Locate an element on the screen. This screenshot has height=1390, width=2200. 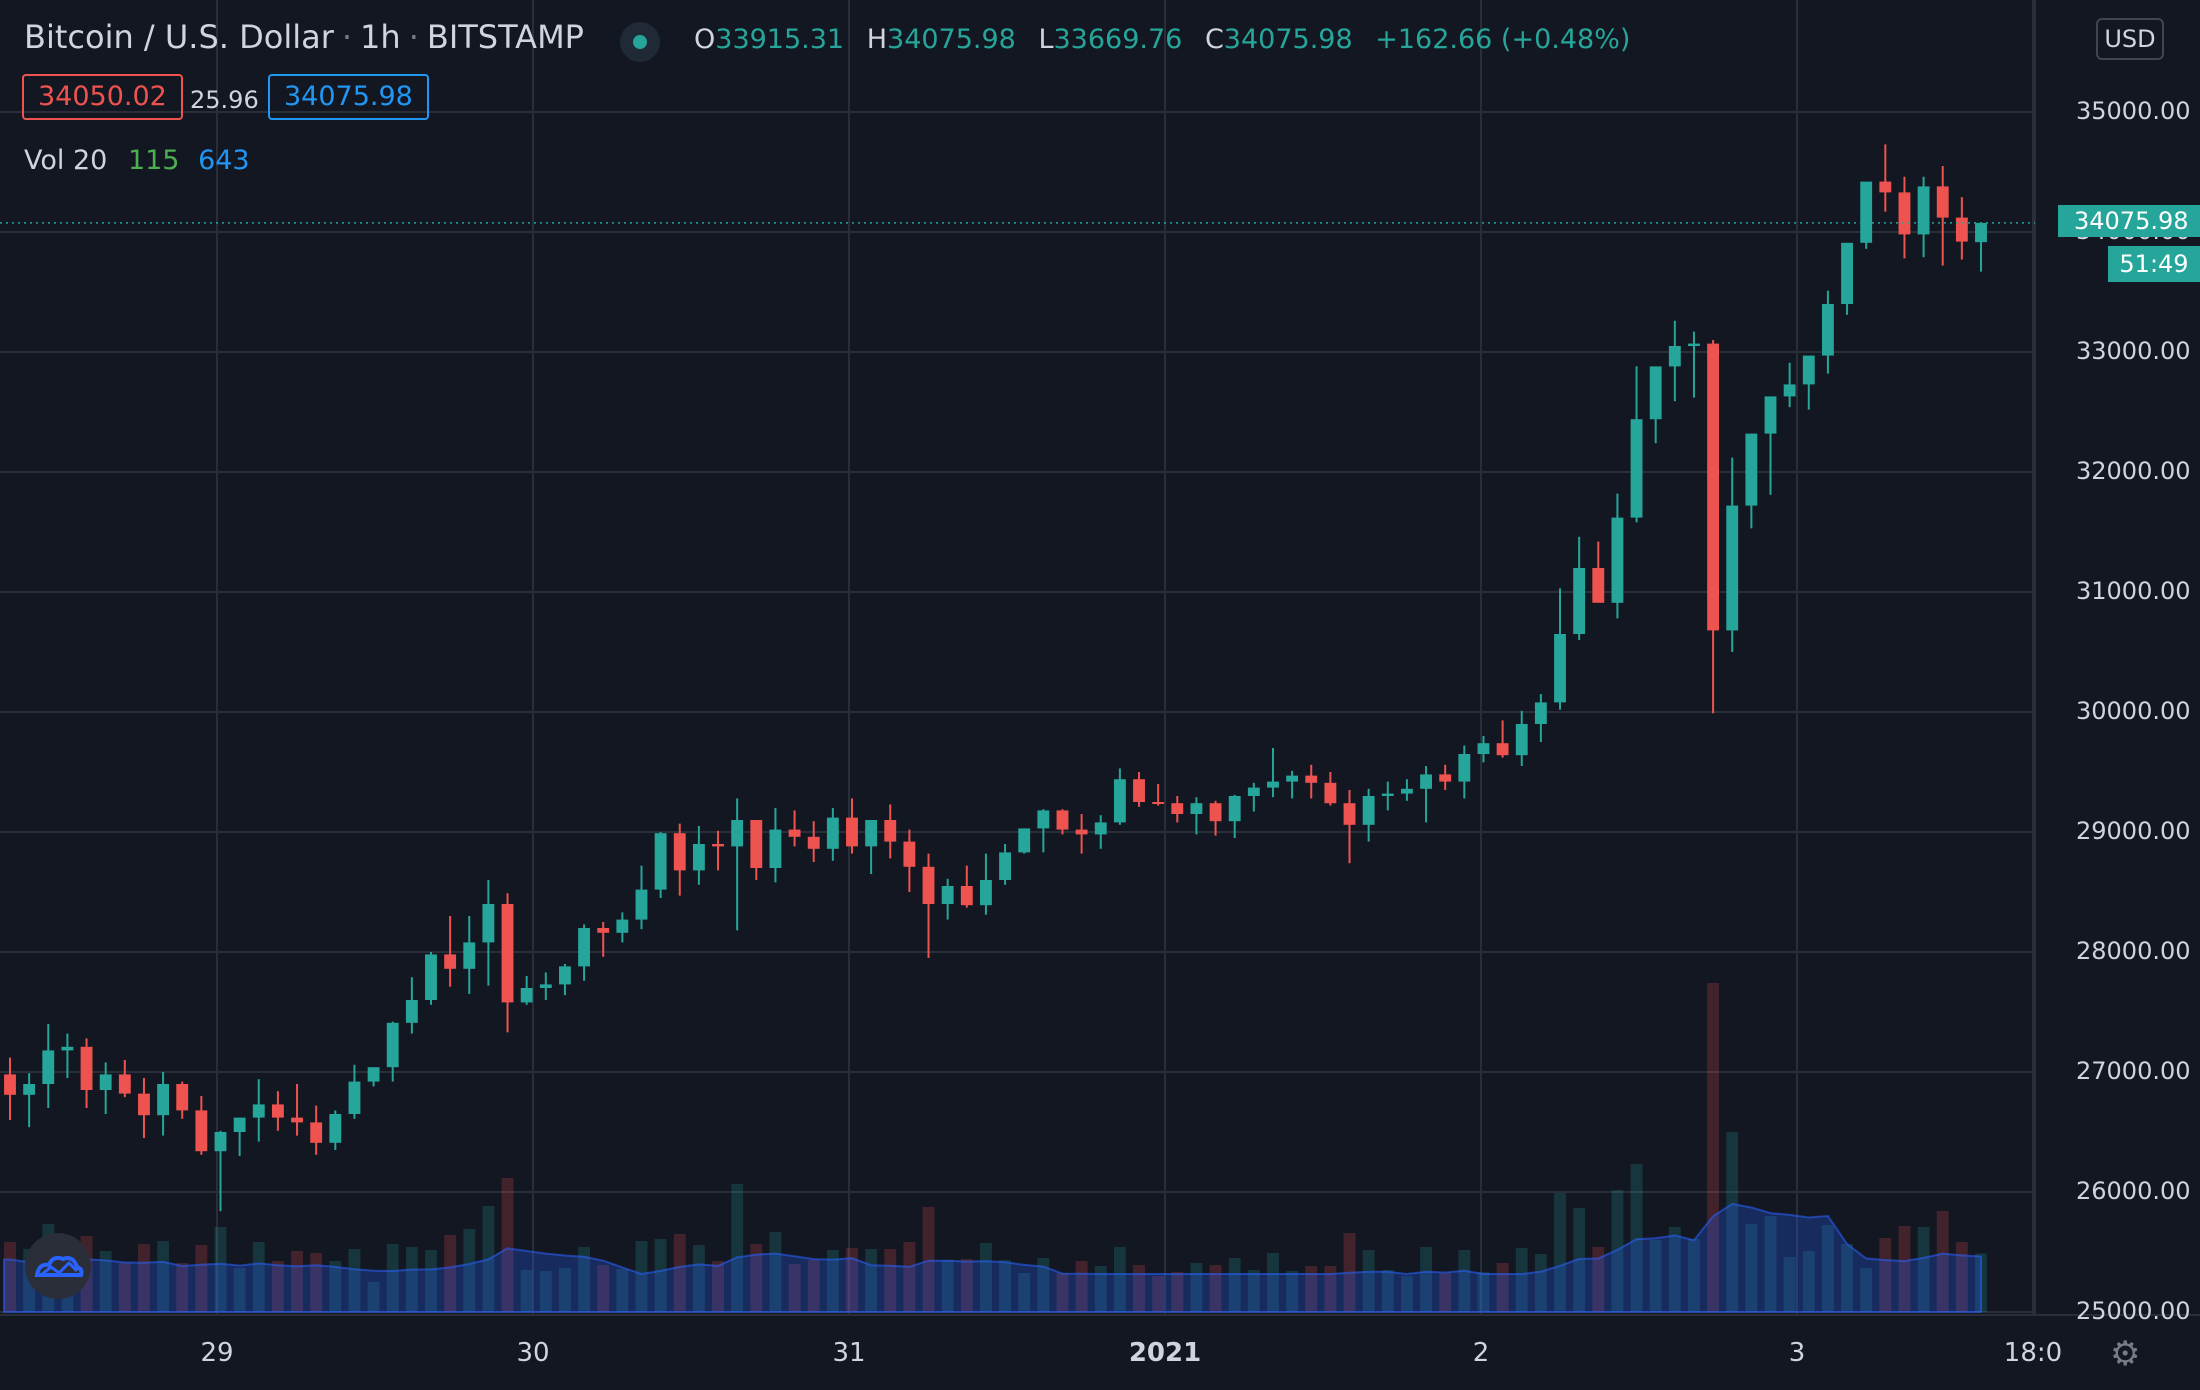
price-tick-label: 28000.00 is located at coordinates (2133, 951).